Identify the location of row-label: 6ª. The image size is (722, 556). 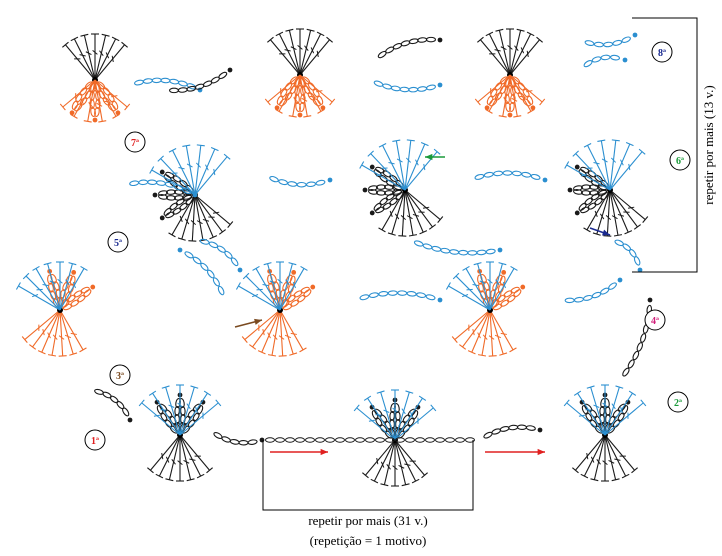
(680, 161).